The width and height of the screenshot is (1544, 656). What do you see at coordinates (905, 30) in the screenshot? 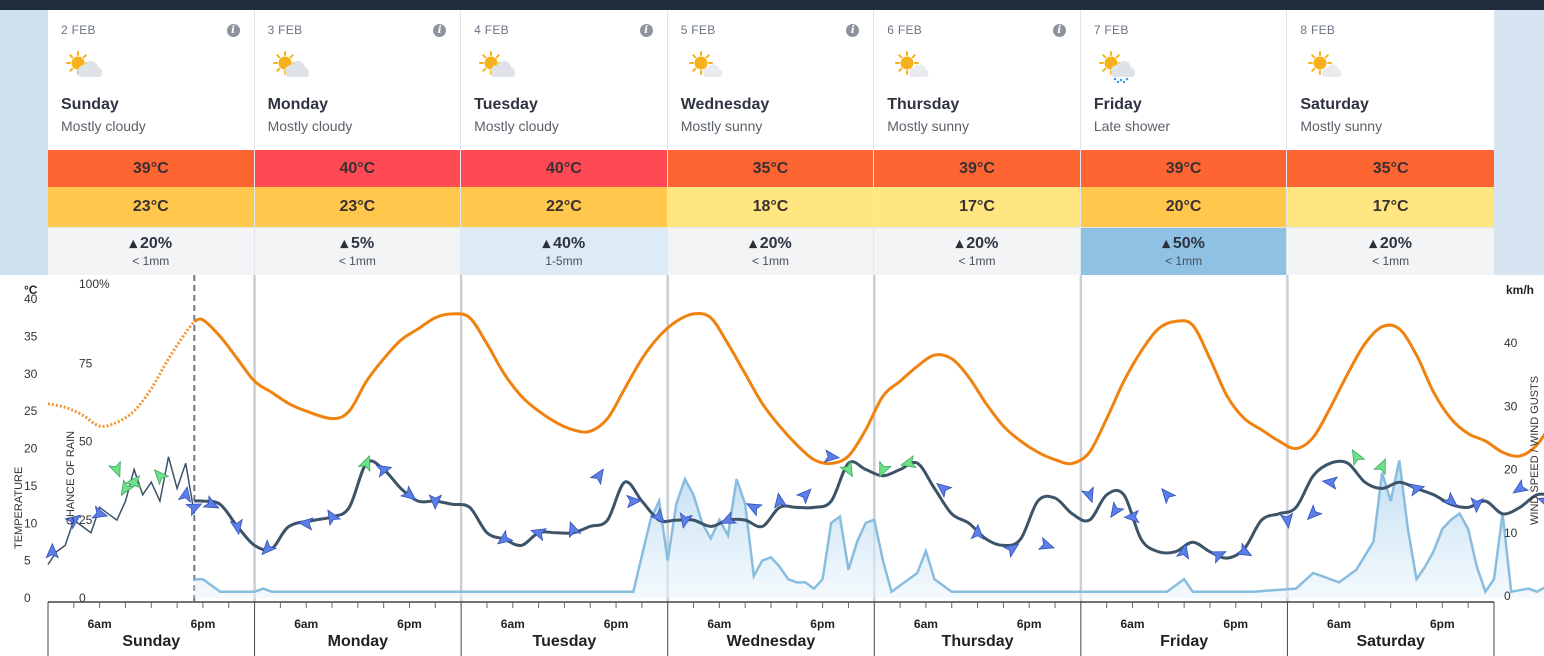
I see `day-date: 6 FEB` at bounding box center [905, 30].